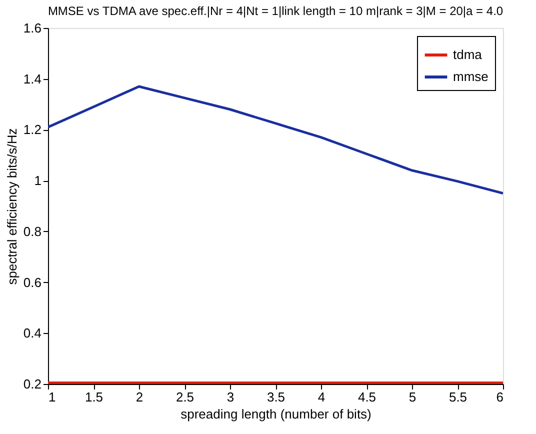 The height and width of the screenshot is (434, 536). What do you see at coordinates (412, 397) in the screenshot?
I see `x-tick-label: 5` at bounding box center [412, 397].